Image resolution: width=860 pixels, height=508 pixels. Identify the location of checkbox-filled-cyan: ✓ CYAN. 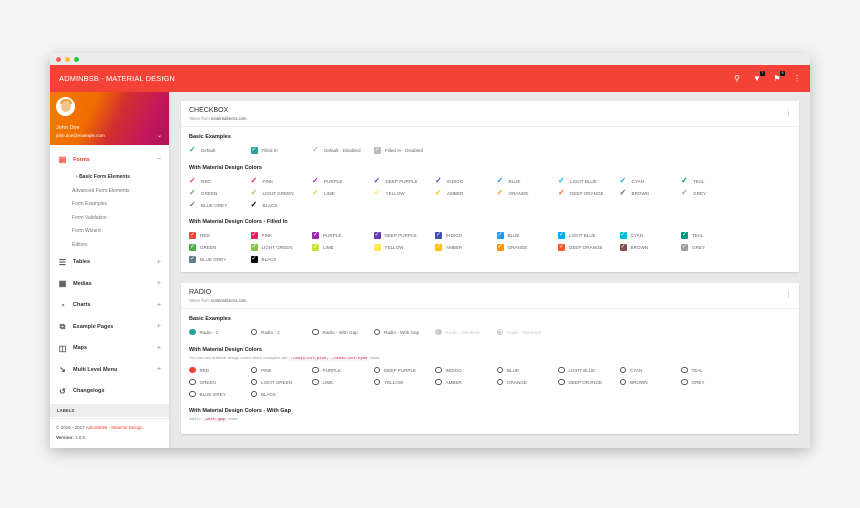
(631, 235).